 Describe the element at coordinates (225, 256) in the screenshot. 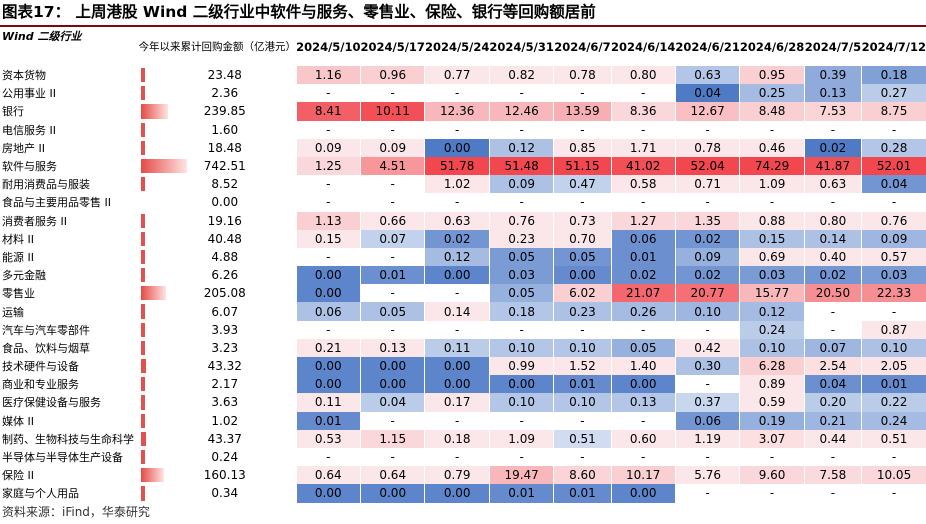

I see `ytd-value: 4.88` at that location.